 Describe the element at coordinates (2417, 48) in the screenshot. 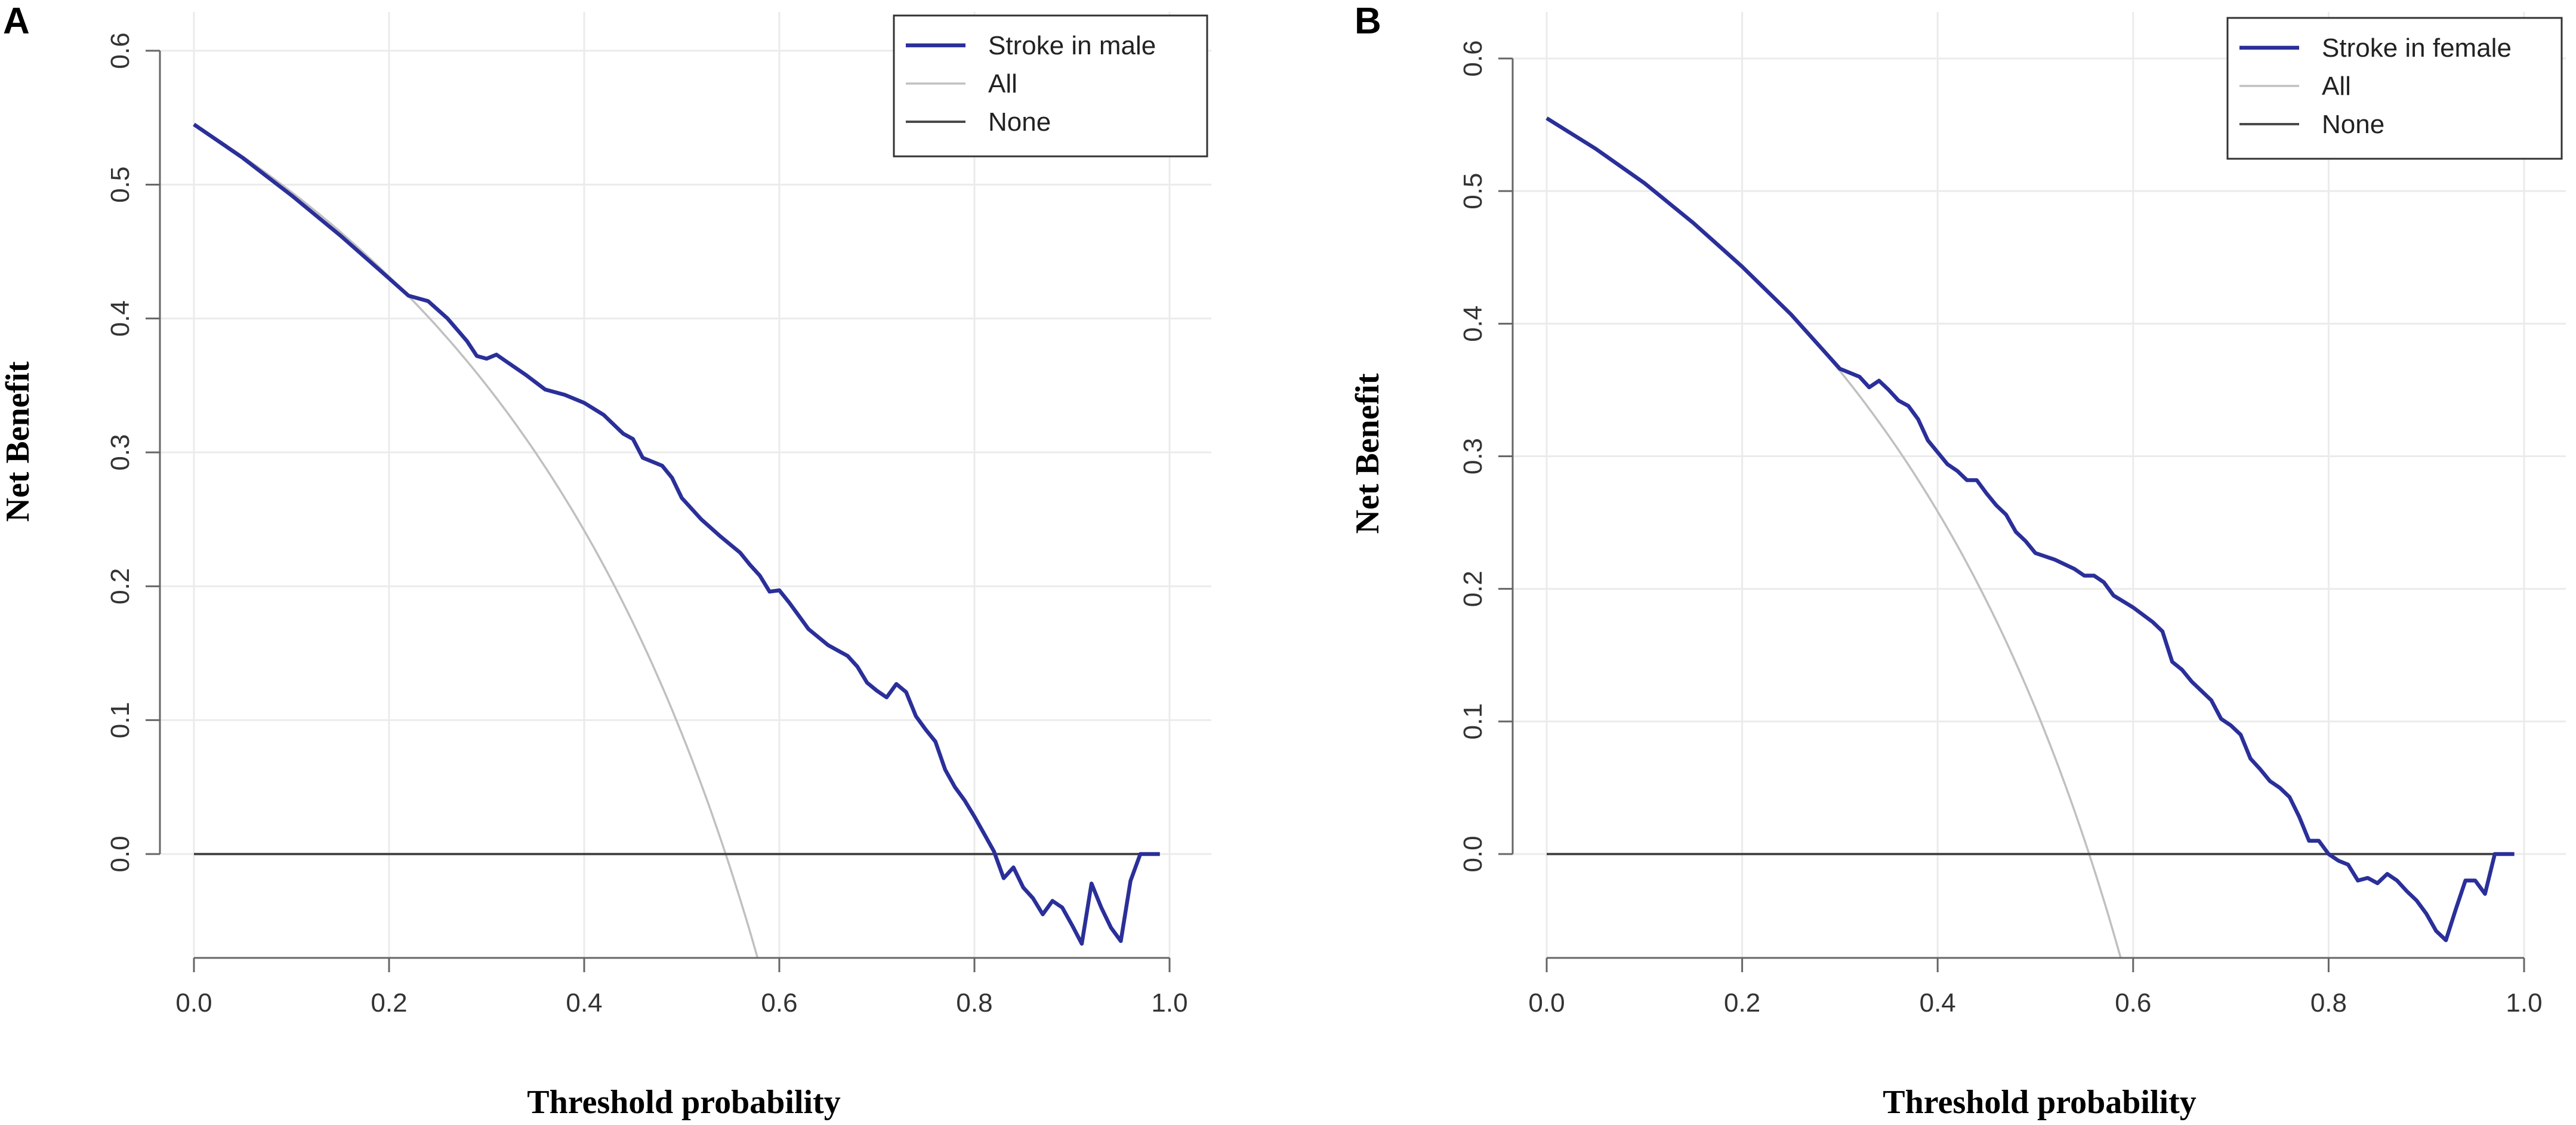

I see `legend-label: Stroke in female` at that location.